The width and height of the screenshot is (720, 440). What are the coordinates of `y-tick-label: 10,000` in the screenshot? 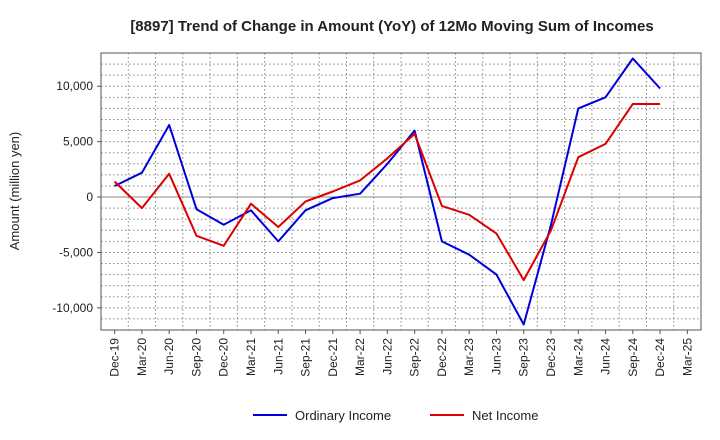 It's located at (74, 86).